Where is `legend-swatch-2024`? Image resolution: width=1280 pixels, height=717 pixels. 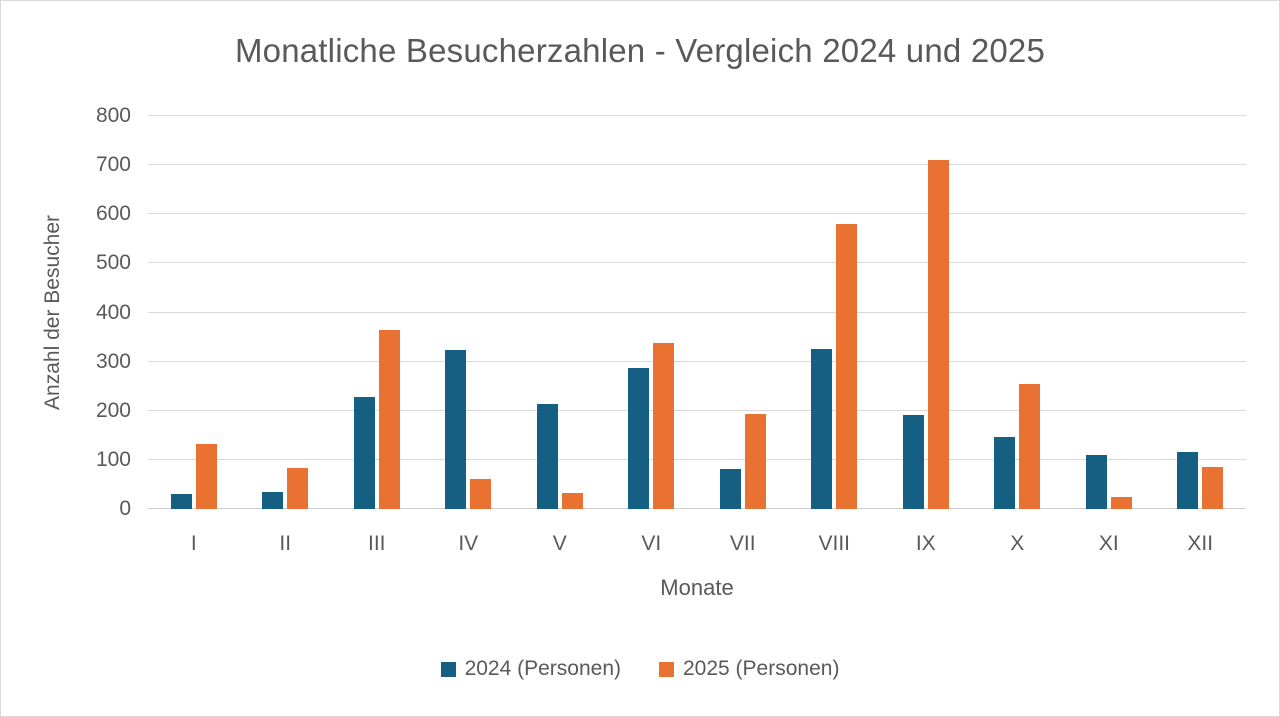
legend-swatch-2024 is located at coordinates (448, 669).